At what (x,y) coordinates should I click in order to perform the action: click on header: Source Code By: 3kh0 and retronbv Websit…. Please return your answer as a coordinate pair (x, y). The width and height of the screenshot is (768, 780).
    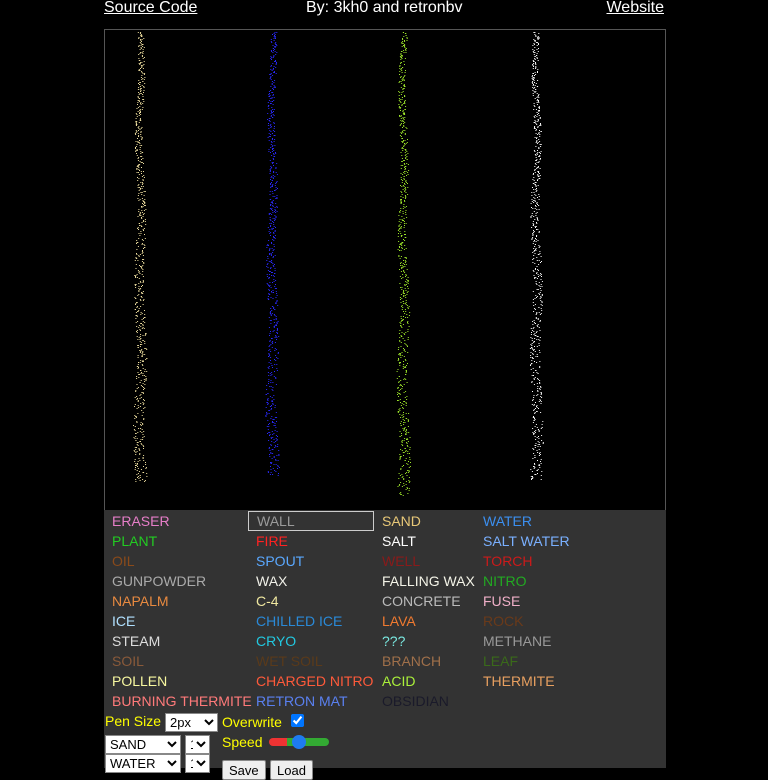
    Looking at the image, I should click on (384, 11).